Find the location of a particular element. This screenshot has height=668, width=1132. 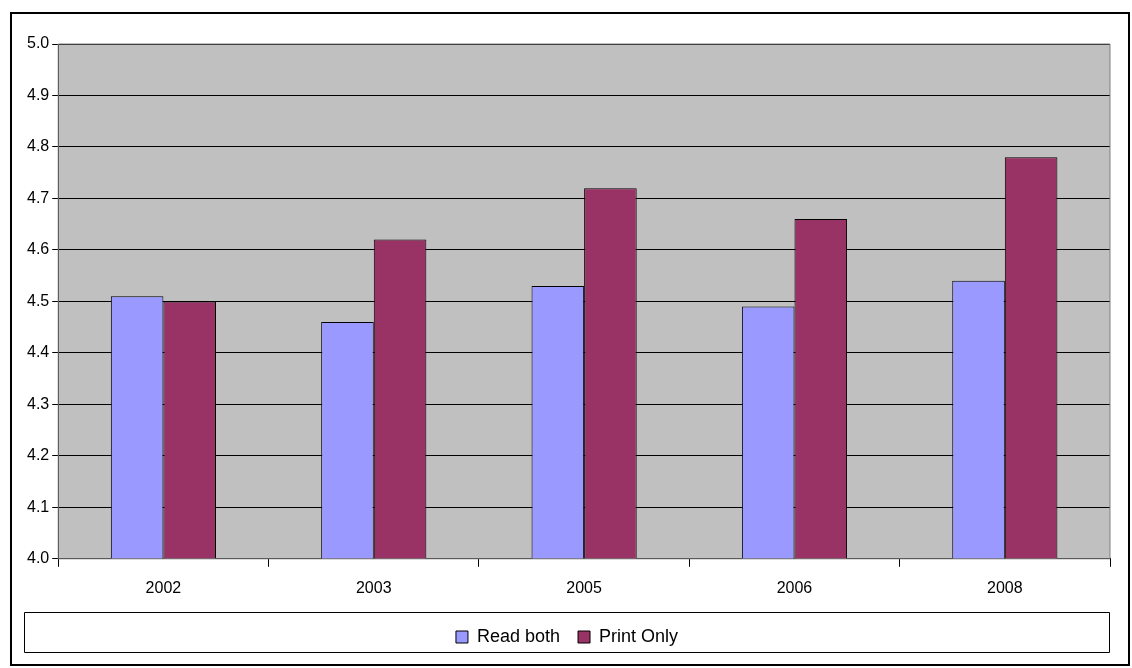

y-tick-label: 4.1 is located at coordinates (38, 506).